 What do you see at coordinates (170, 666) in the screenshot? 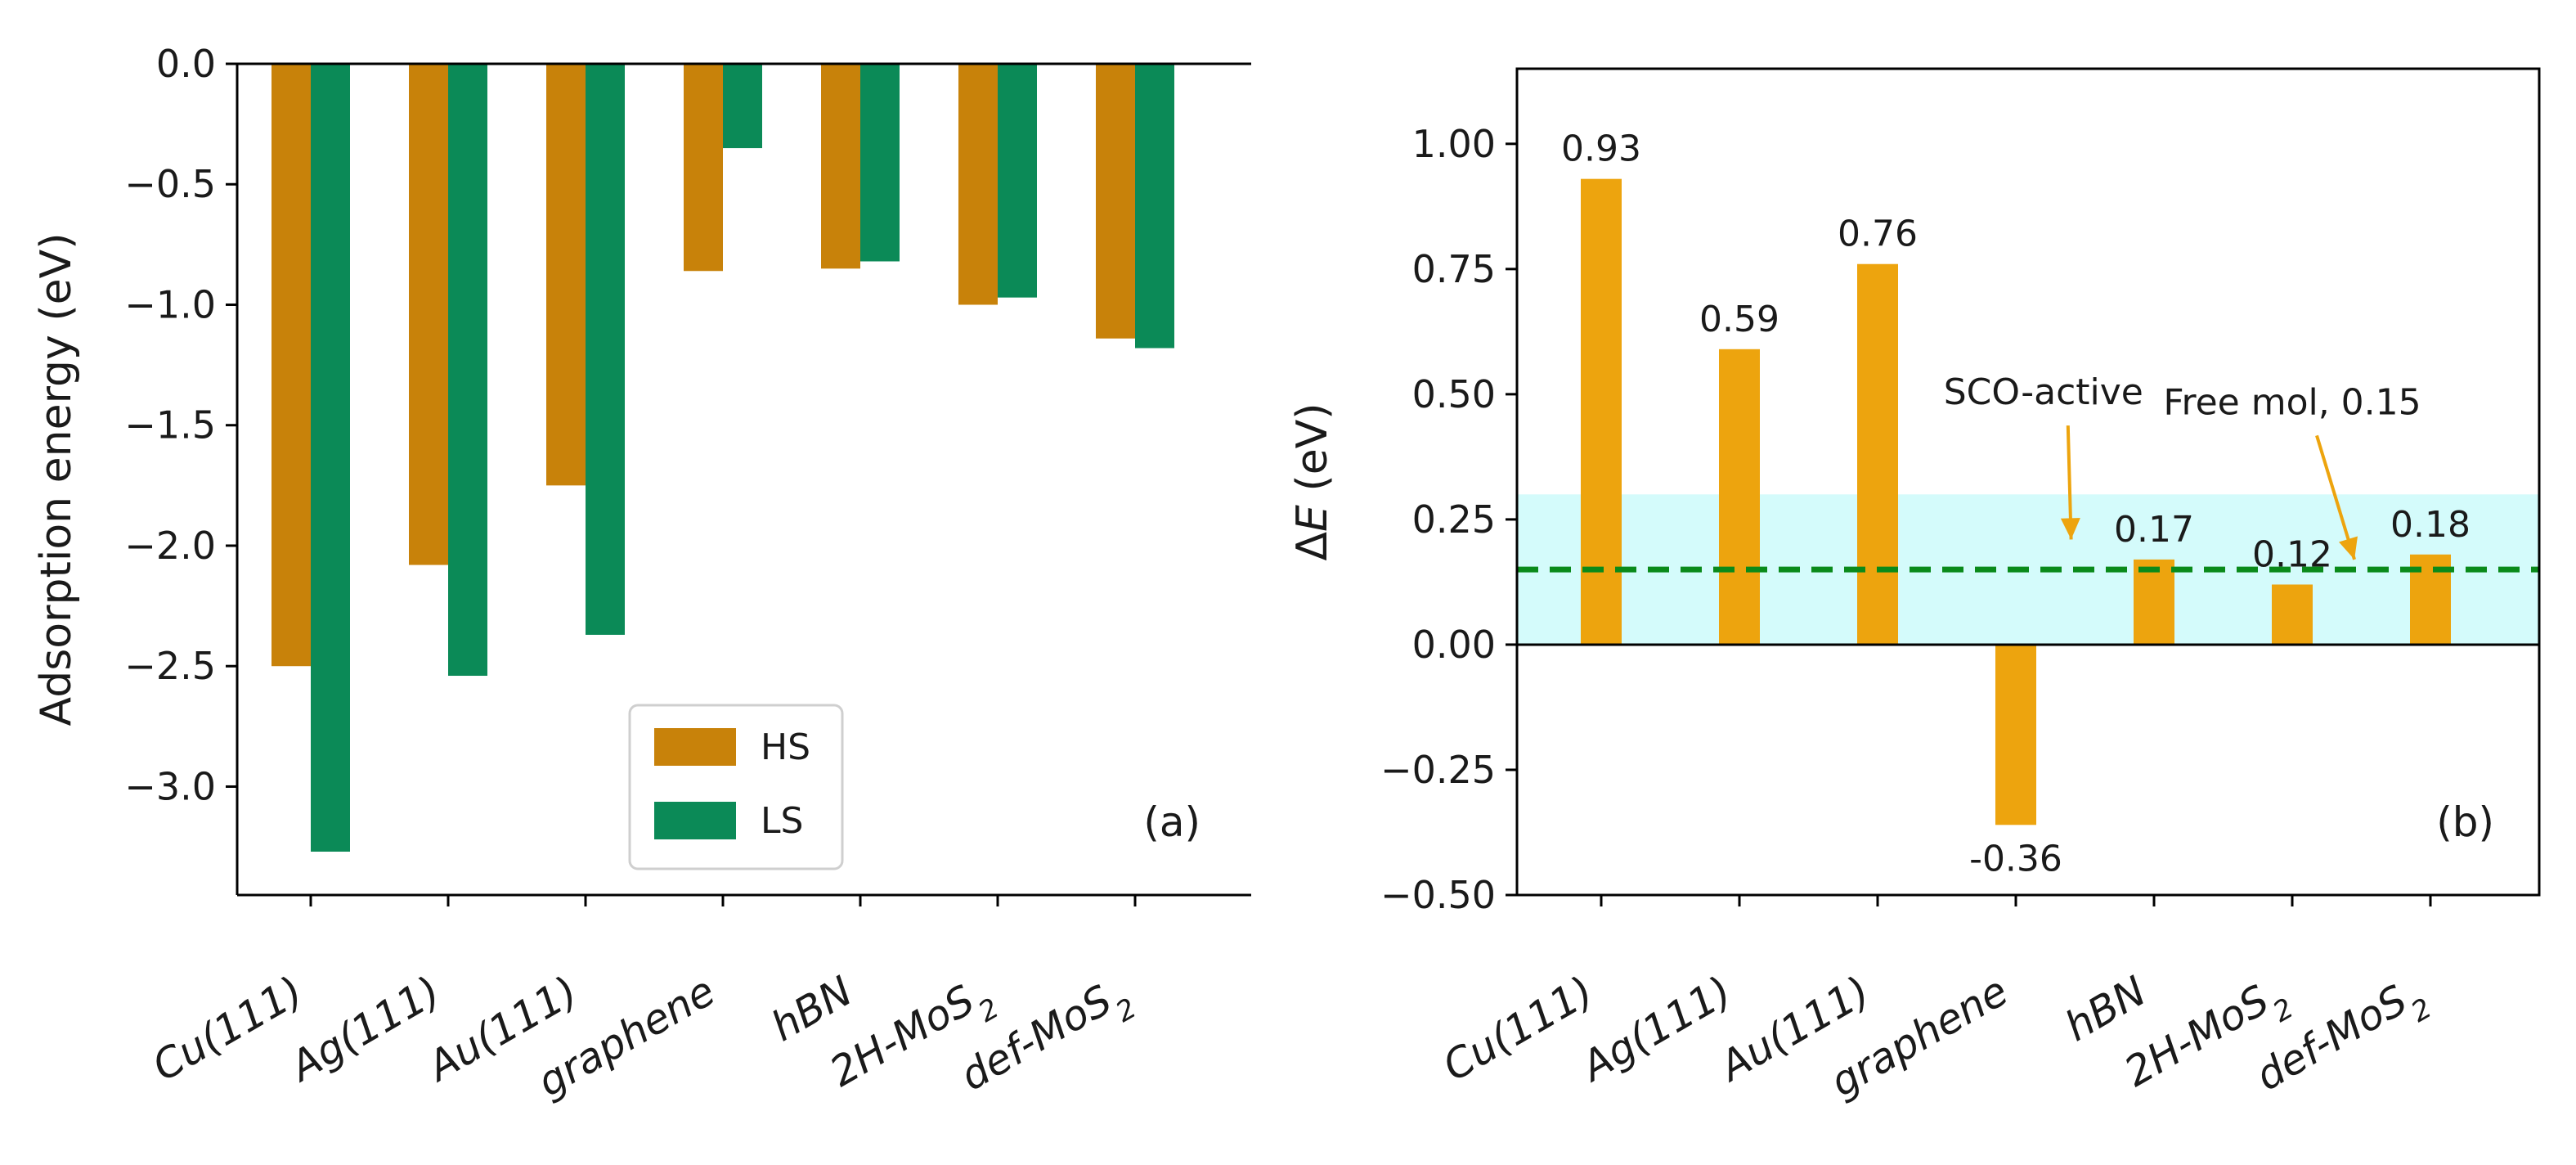
I see `y-tick-label: −2.5` at bounding box center [170, 666].